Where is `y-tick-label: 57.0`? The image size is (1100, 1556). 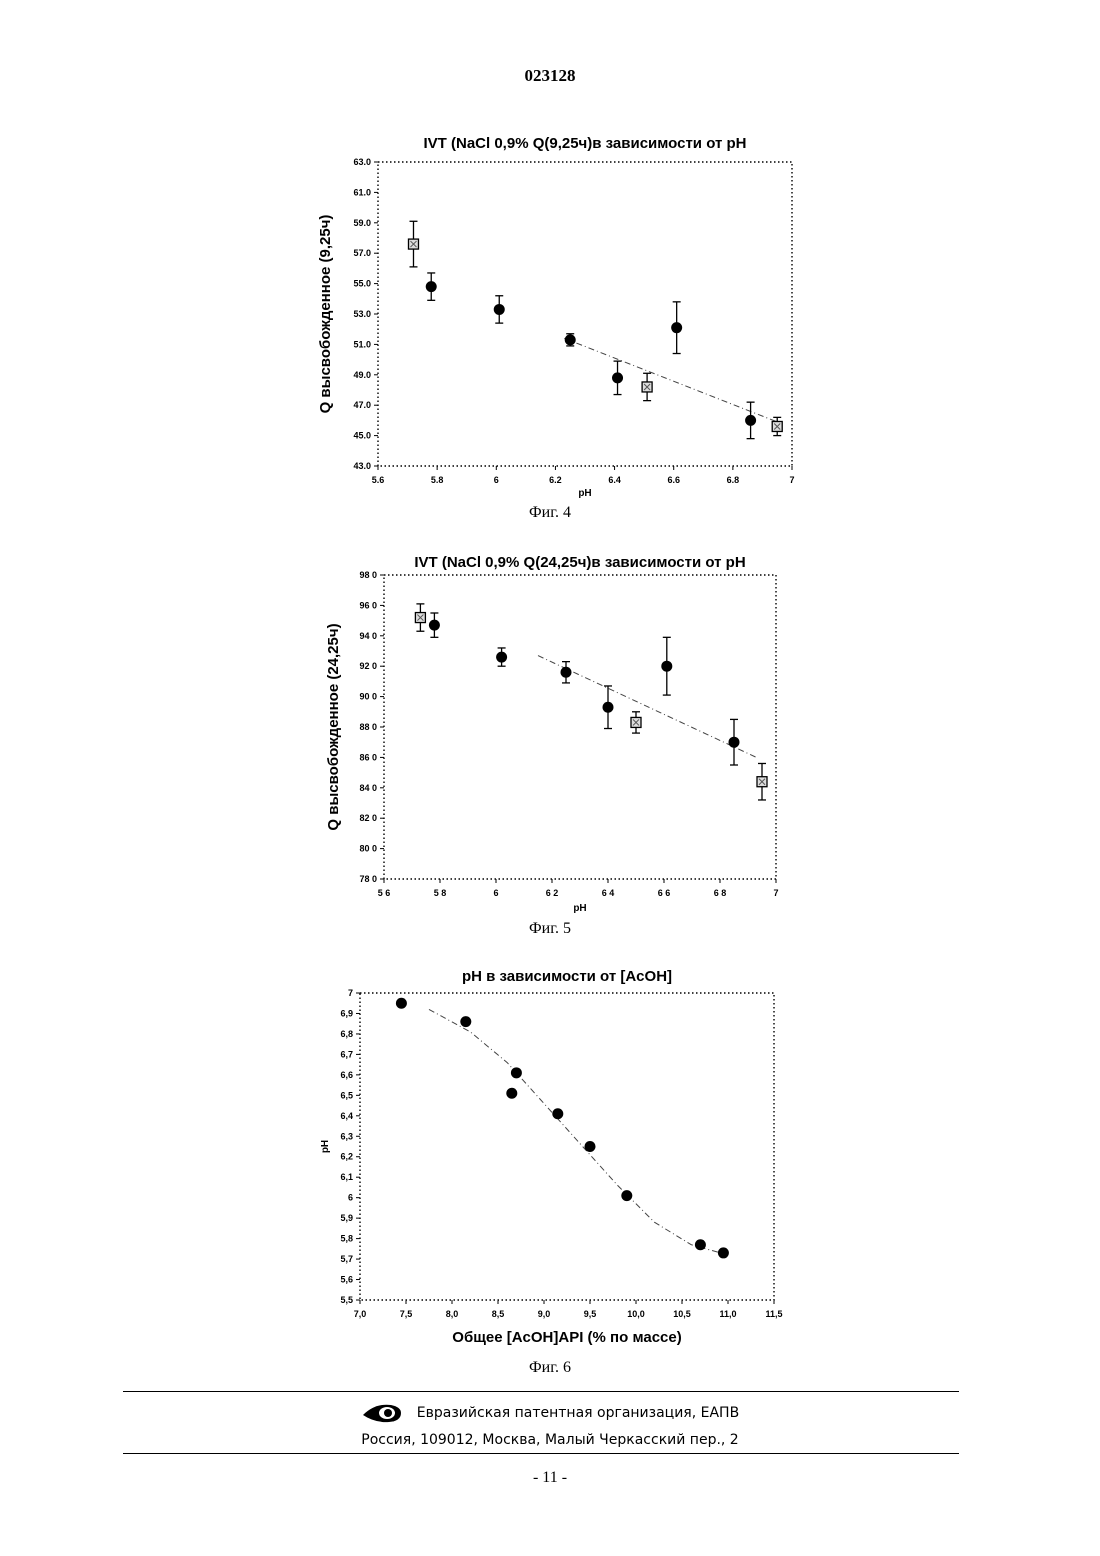 y-tick-label: 57.0 is located at coordinates (362, 253).